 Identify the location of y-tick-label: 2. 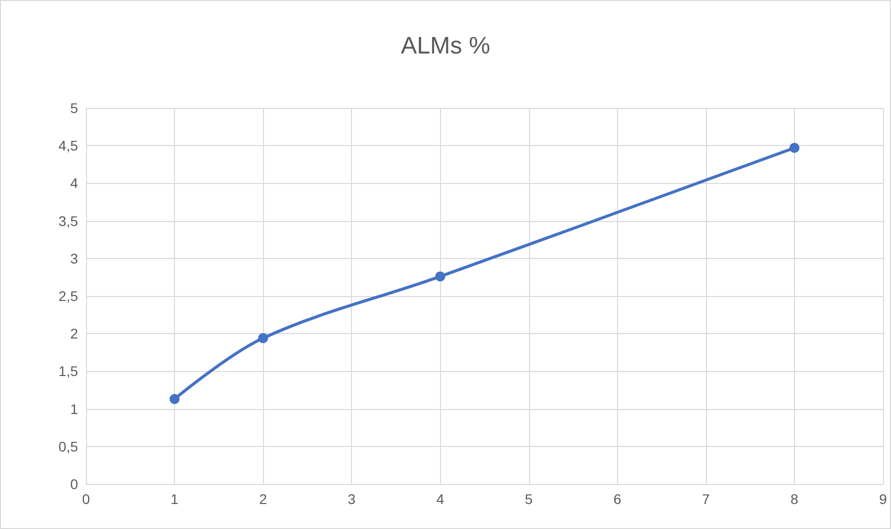
(74, 334).